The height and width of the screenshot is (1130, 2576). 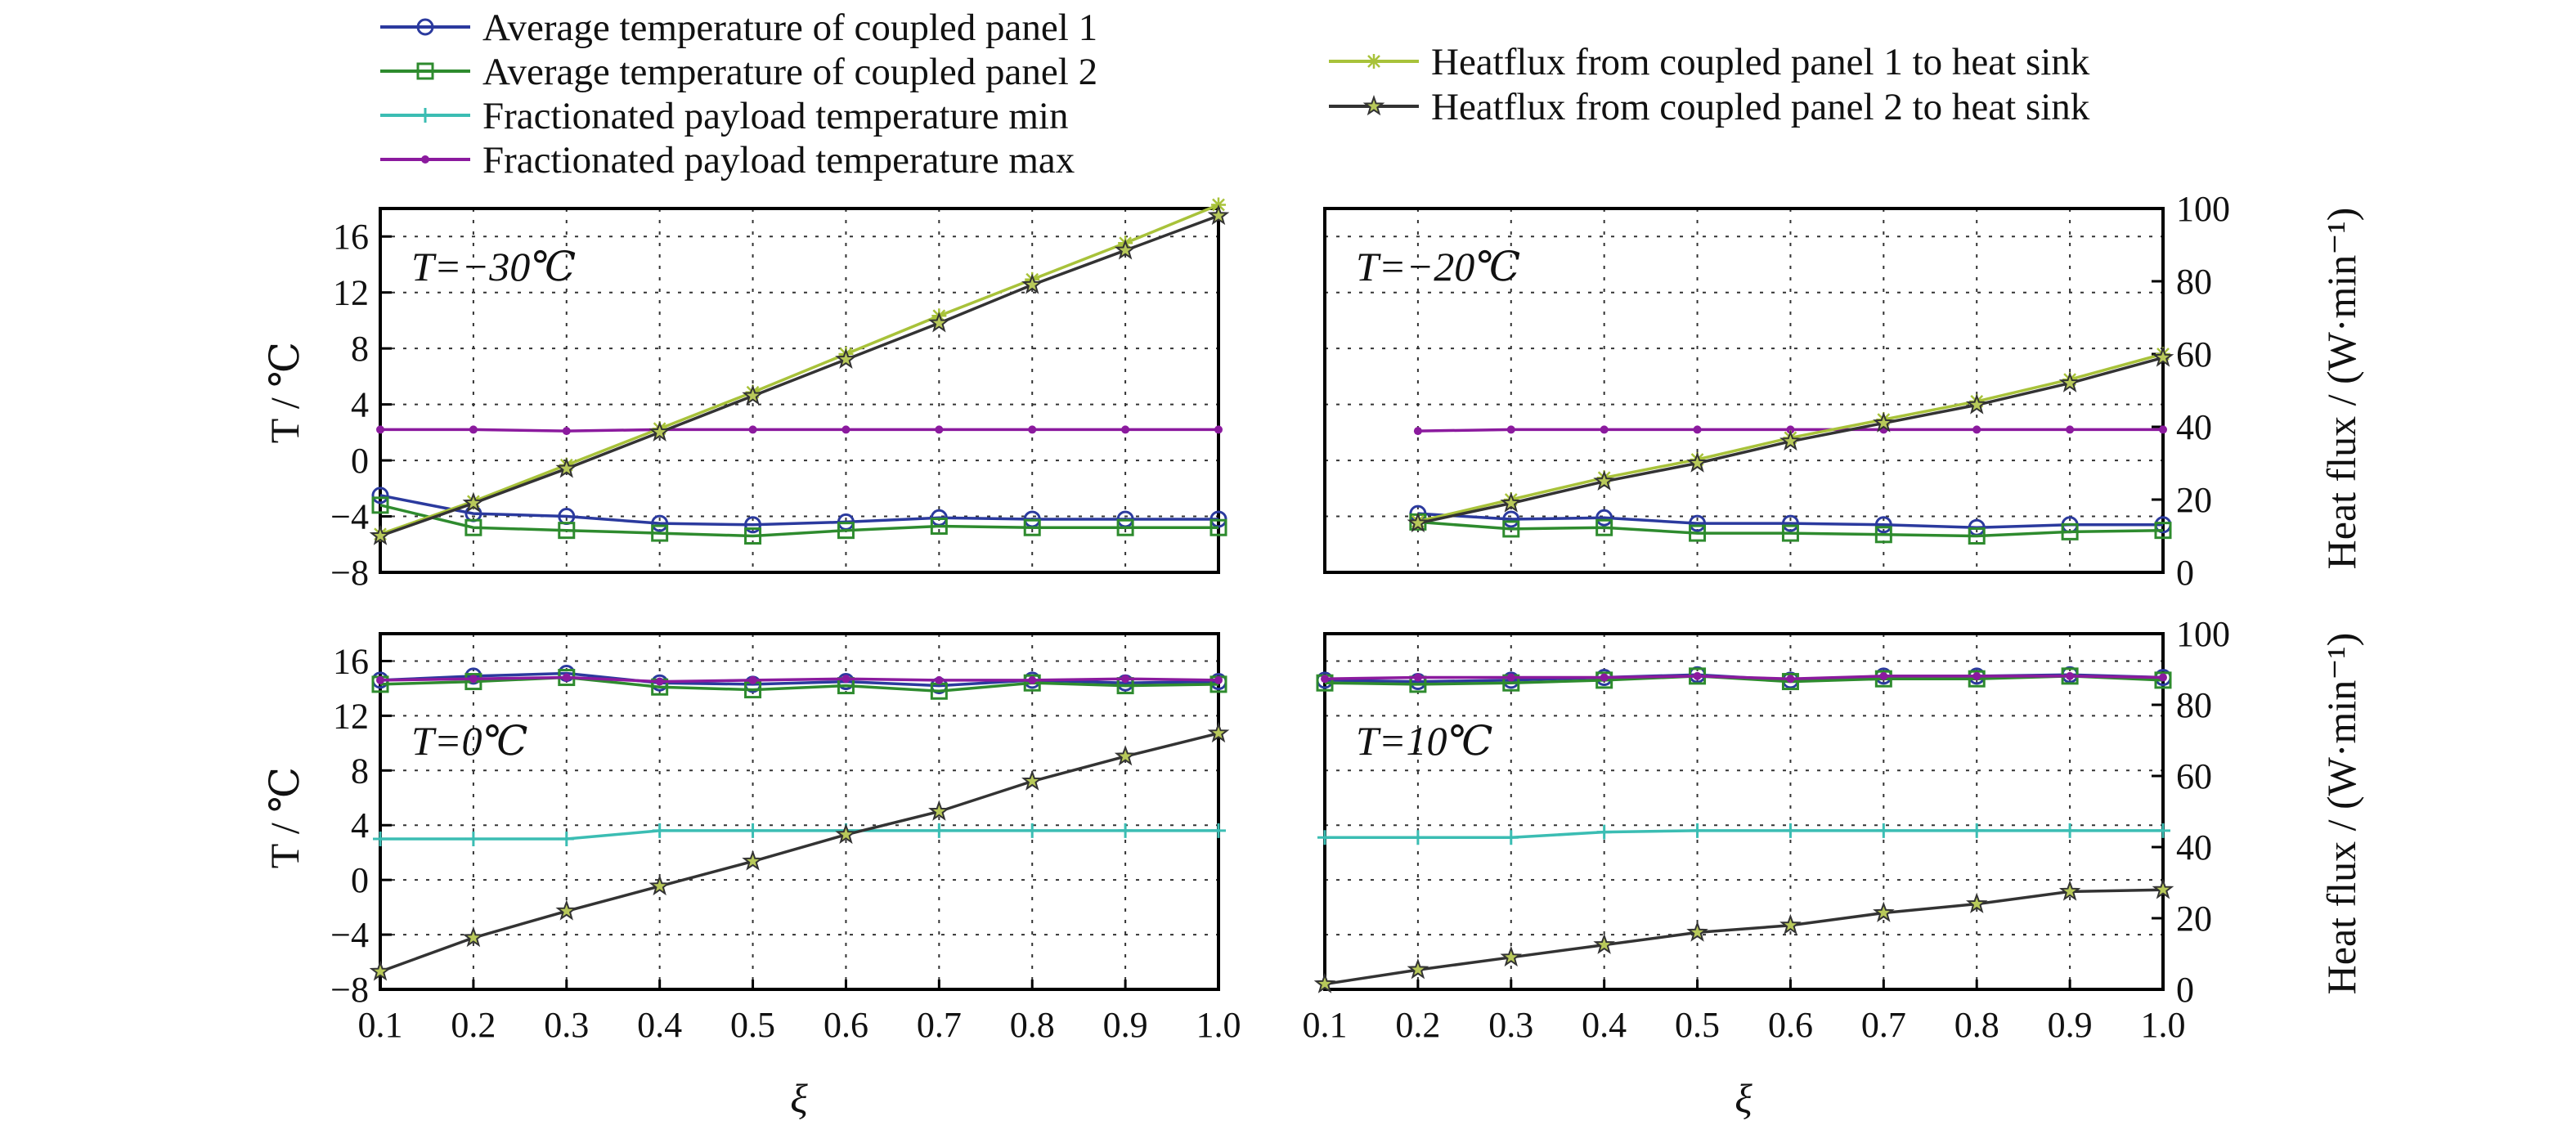 I want to click on y-tick-label: 0, so click(x=360, y=461).